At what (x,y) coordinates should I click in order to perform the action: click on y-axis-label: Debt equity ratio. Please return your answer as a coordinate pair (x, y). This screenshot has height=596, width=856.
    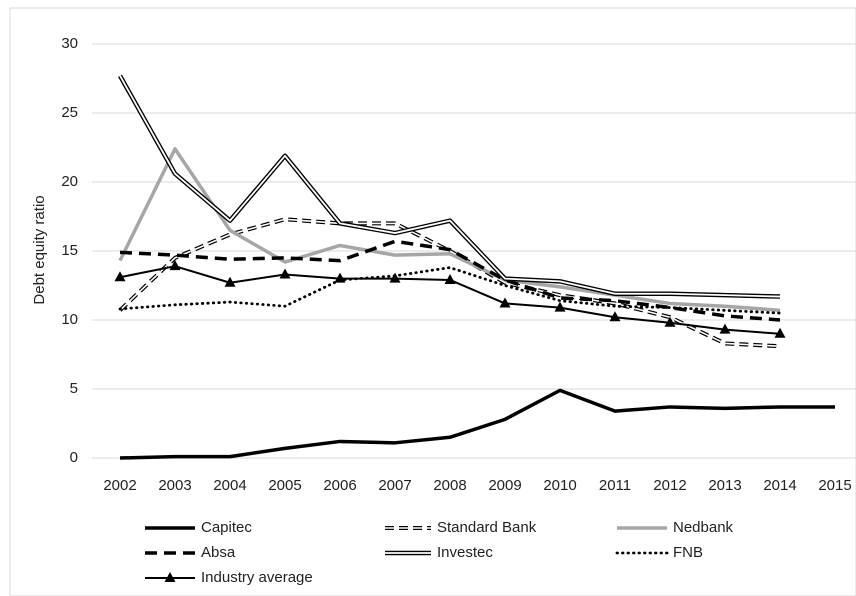
    Looking at the image, I should click on (39, 249).